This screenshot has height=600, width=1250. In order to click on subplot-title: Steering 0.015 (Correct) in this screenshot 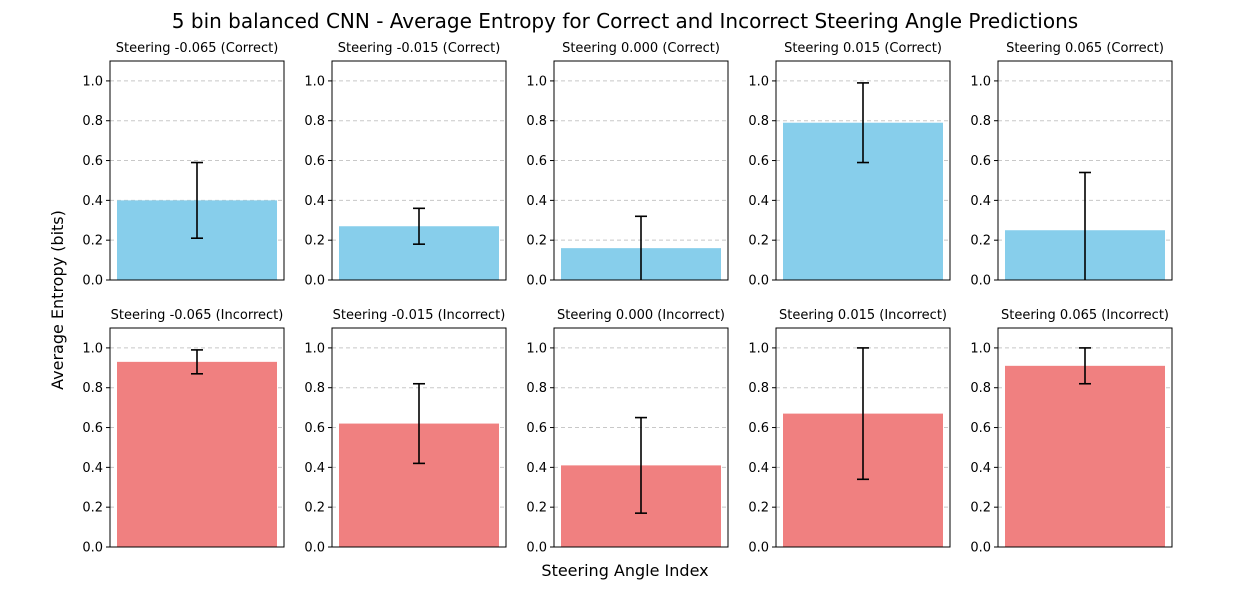, I will do `click(863, 48)`.